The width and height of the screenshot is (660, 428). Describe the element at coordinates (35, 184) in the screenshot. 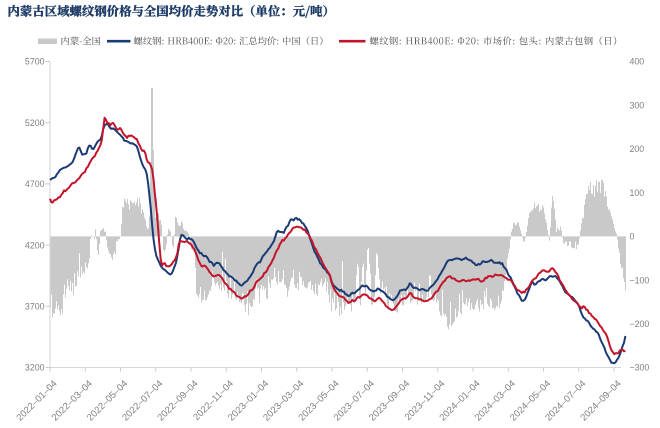

I see `svg-text: 4700` at that location.